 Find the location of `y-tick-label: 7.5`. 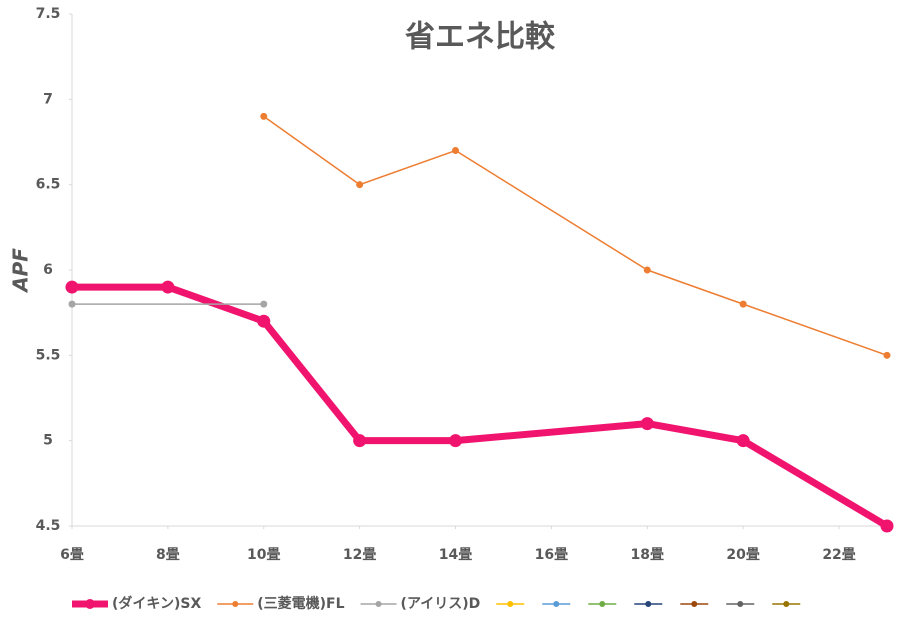

y-tick-label: 7.5 is located at coordinates (48, 14).